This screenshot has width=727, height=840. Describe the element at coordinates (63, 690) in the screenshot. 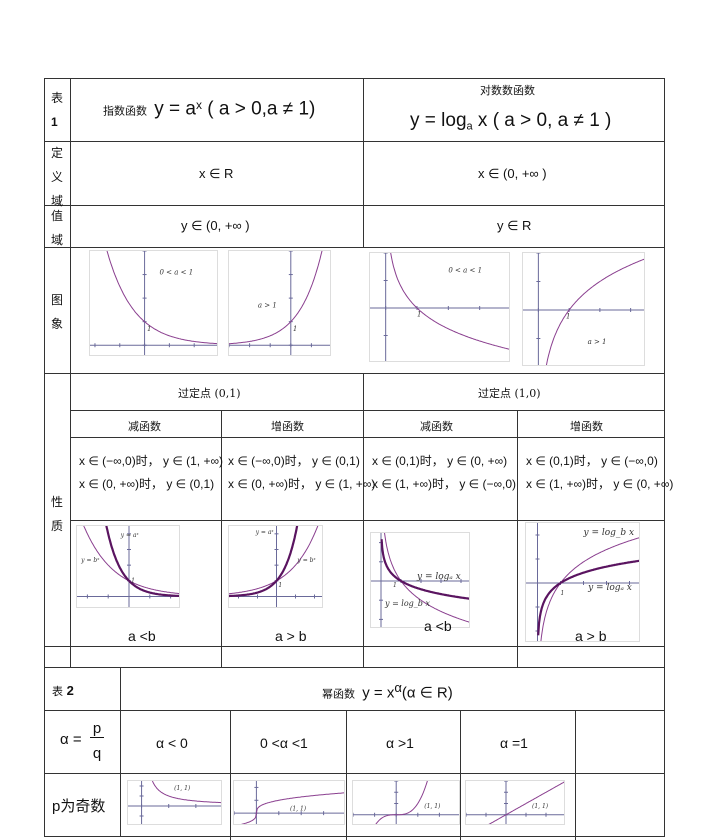

I see `table-2-label: 表 2` at that location.